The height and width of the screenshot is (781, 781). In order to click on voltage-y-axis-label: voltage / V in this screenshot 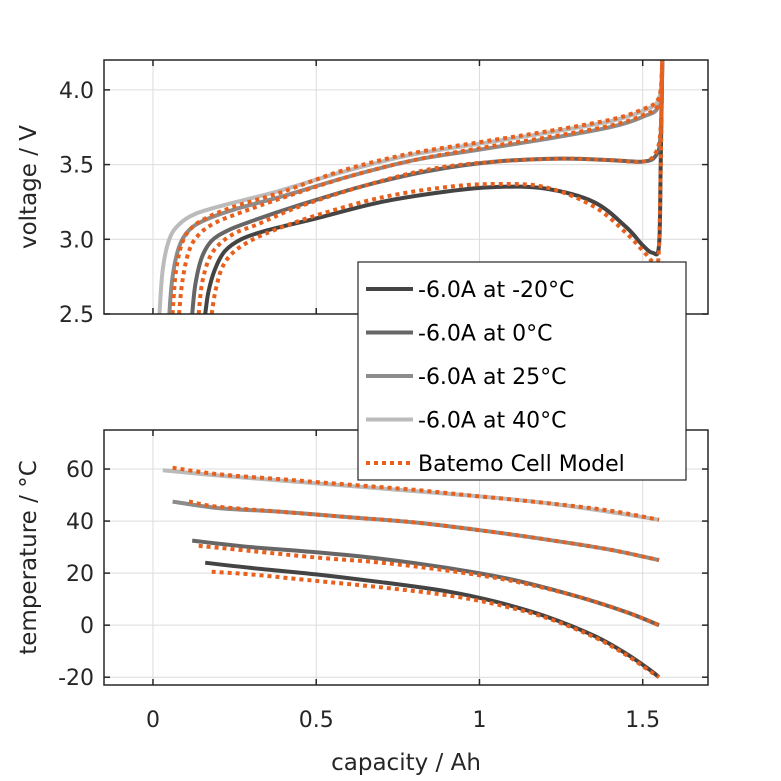, I will do `click(29, 187)`.